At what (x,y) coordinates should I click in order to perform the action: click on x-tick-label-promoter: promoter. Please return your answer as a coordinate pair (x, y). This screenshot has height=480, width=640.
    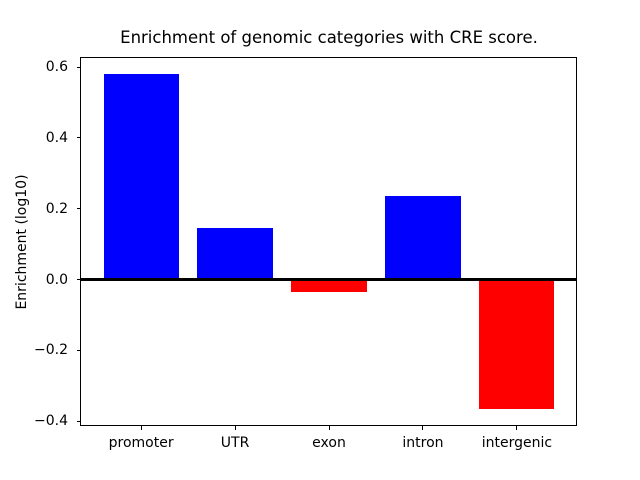
    Looking at the image, I should click on (141, 443).